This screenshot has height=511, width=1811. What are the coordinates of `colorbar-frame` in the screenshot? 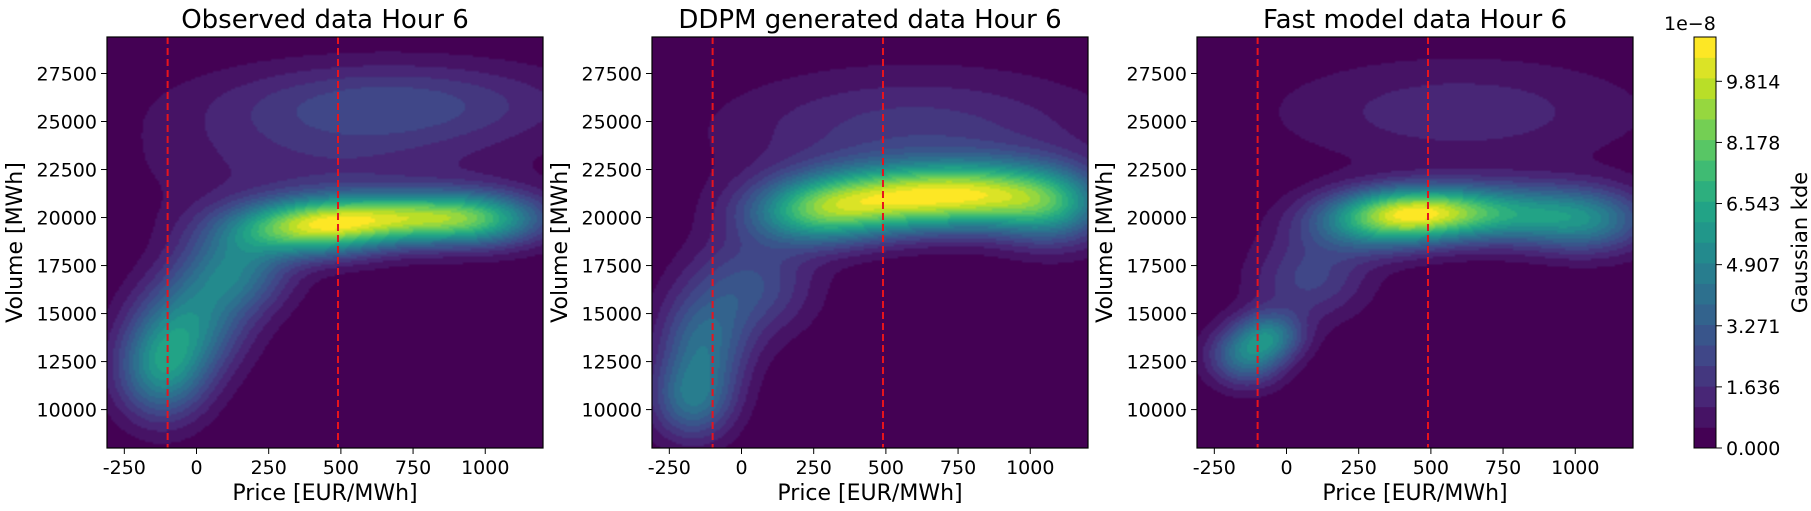 It's located at (1705, 242).